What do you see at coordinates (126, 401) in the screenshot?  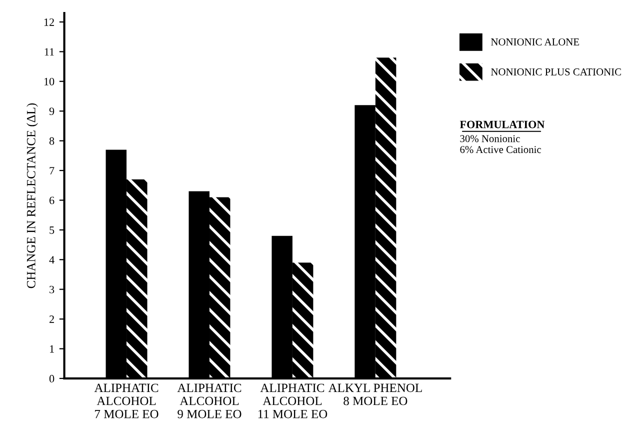 I see `x-tick-label: ALIPHATIC ALCOHOL 7 MOLE EO` at bounding box center [126, 401].